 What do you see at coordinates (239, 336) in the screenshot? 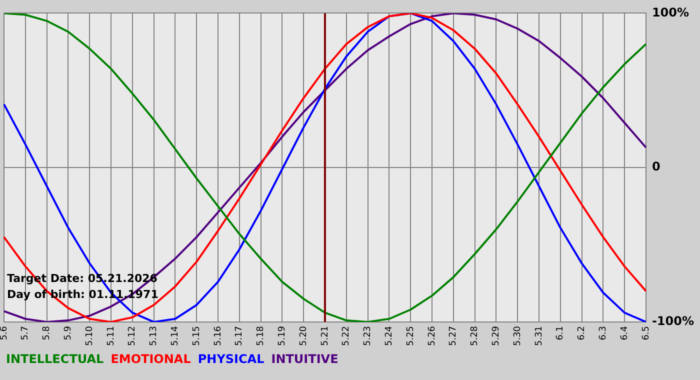
I see `x-tick-label: 5.17` at bounding box center [239, 336].